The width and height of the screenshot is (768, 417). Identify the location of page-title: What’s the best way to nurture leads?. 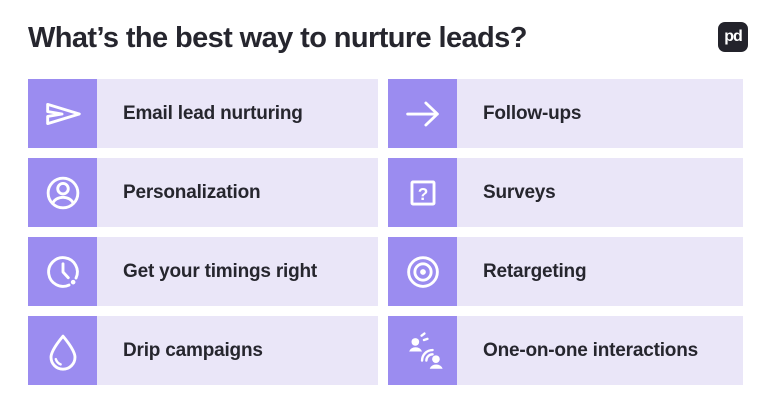
(277, 38).